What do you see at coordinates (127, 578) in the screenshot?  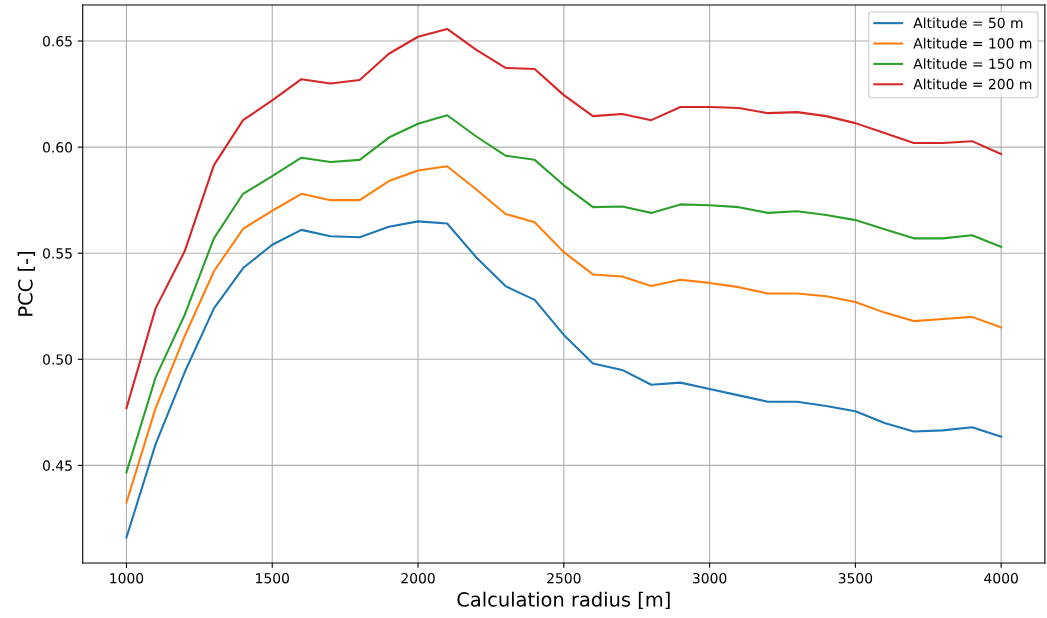 I see `x-tick-label: 1000` at bounding box center [127, 578].